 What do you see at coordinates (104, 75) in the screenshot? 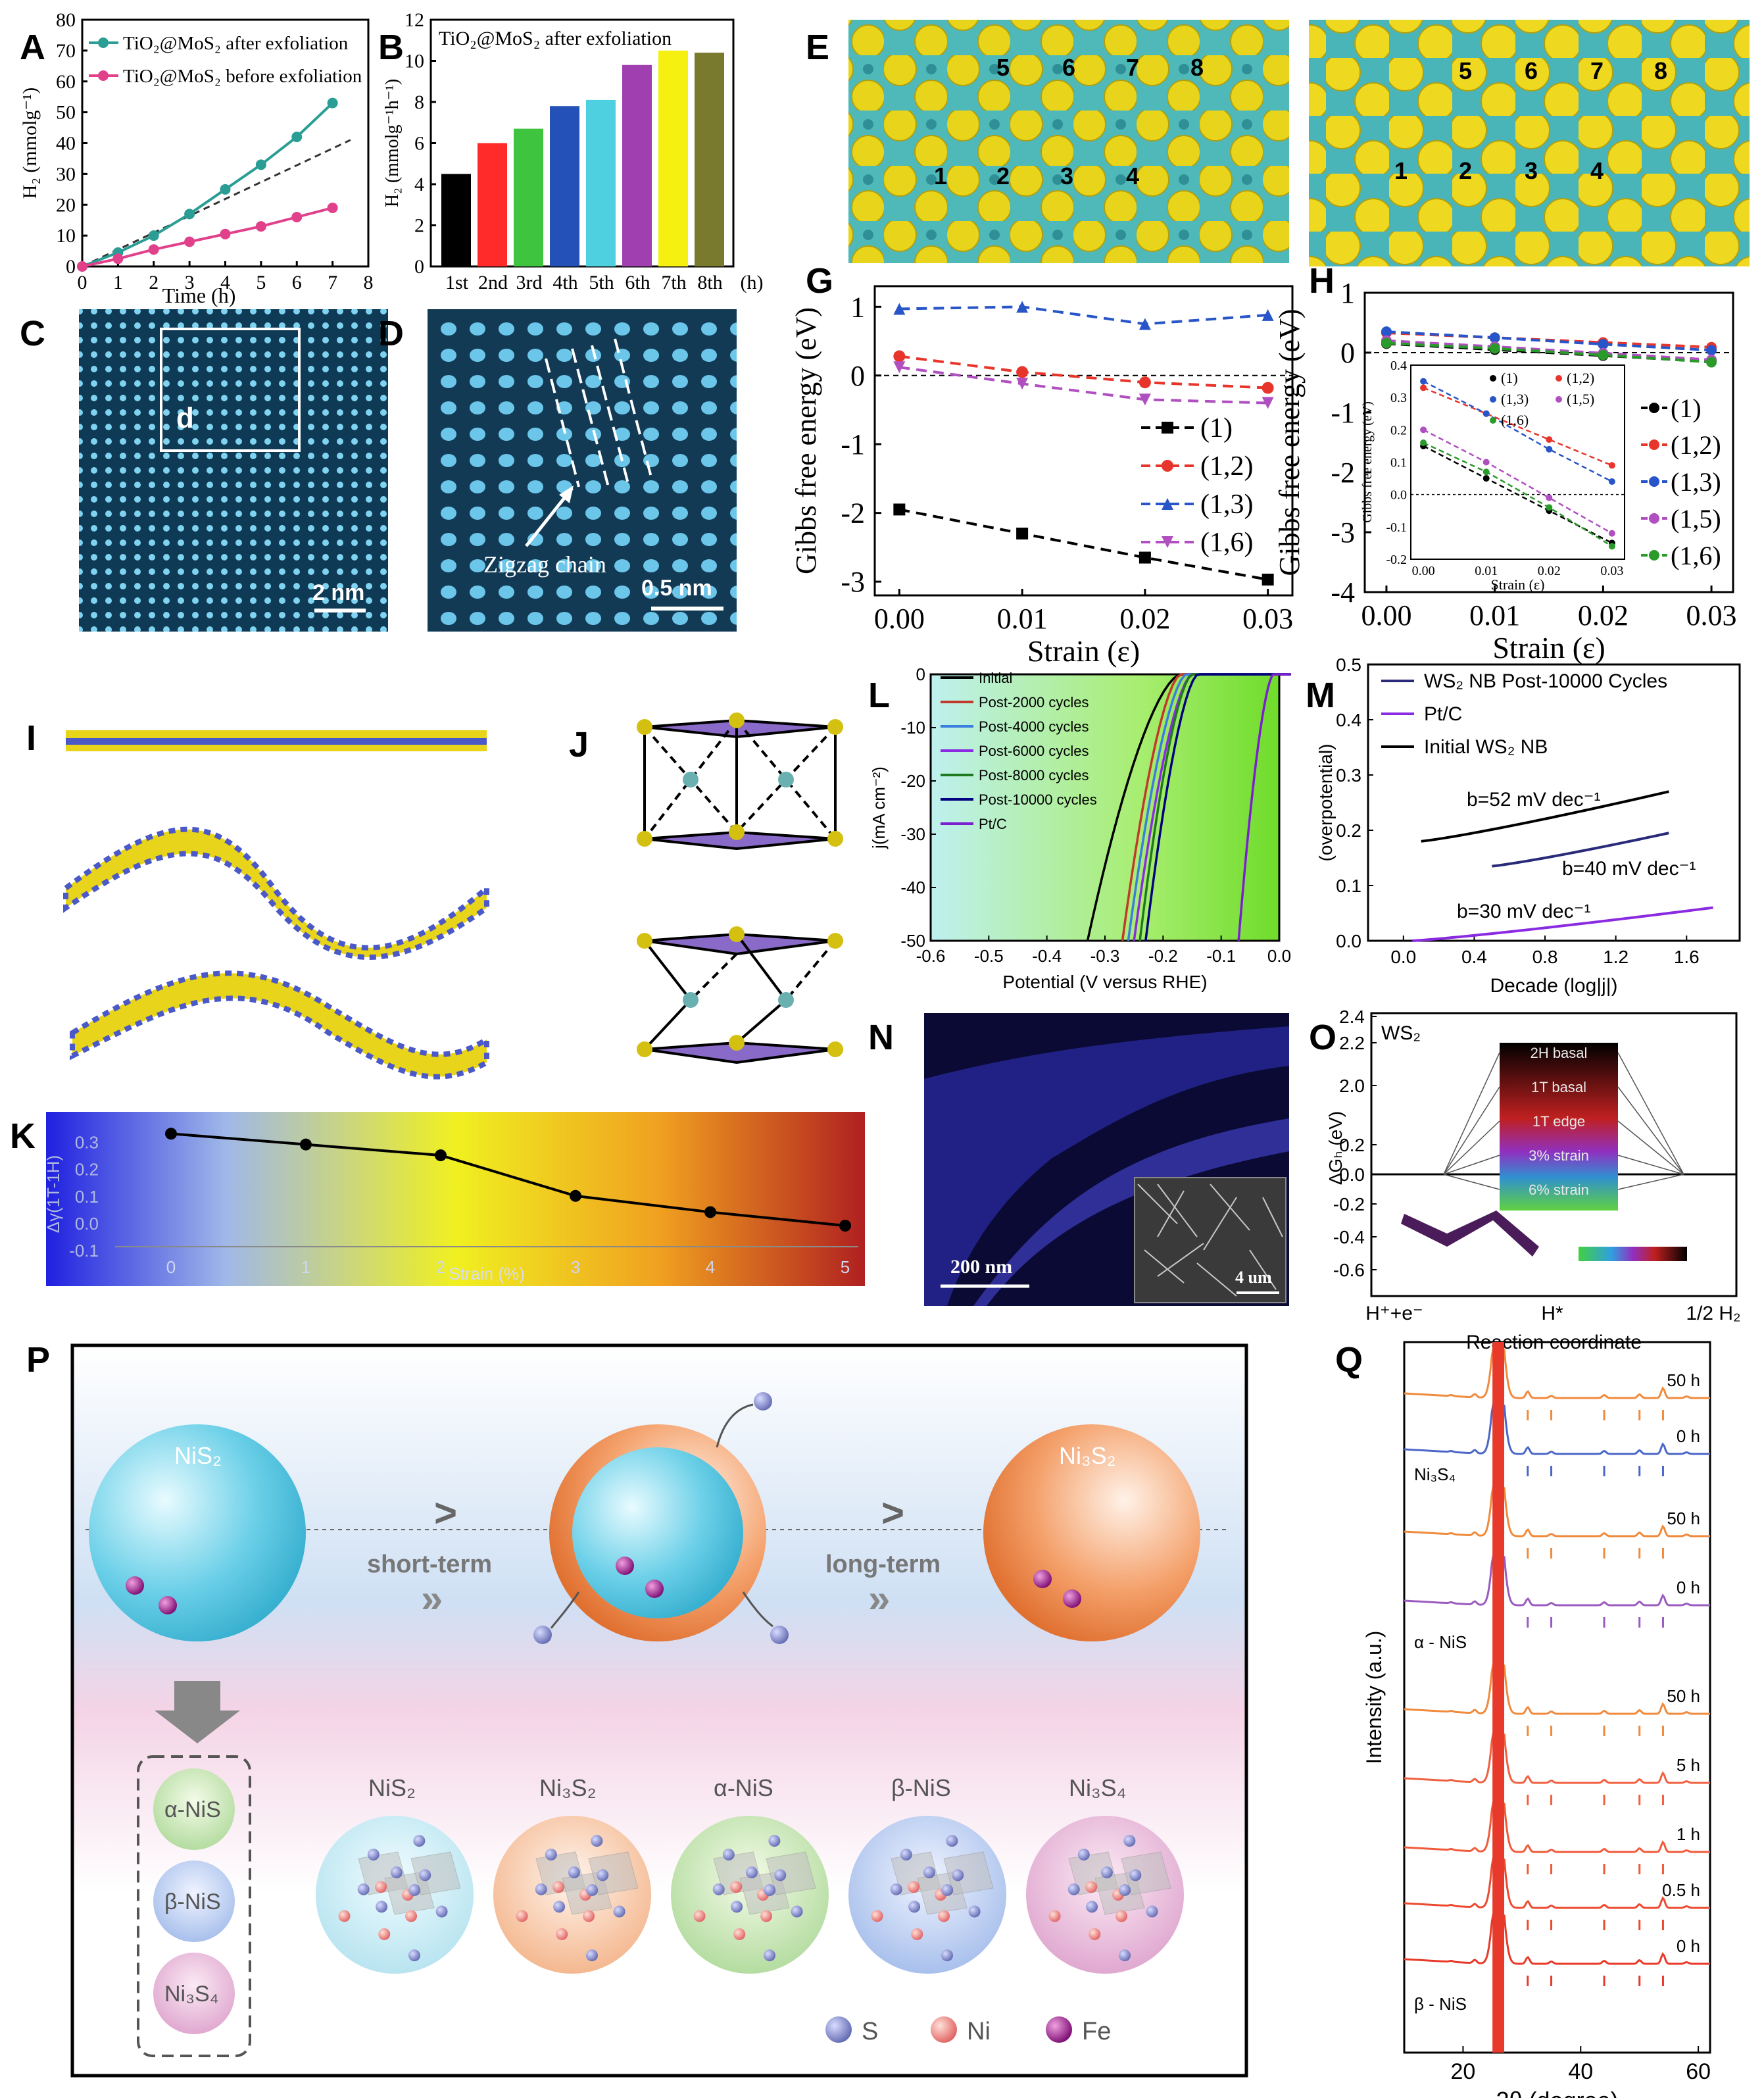
I see `a-legend-marker` at bounding box center [104, 75].